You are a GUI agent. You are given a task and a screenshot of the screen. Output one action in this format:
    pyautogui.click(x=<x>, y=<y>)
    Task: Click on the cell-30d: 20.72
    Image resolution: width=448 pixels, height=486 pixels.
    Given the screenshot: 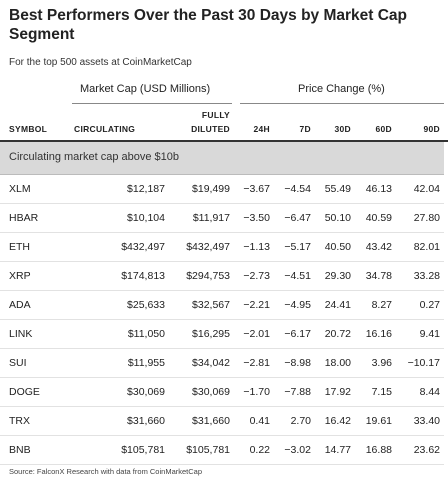 What is the action you would take?
    pyautogui.click(x=337, y=334)
    